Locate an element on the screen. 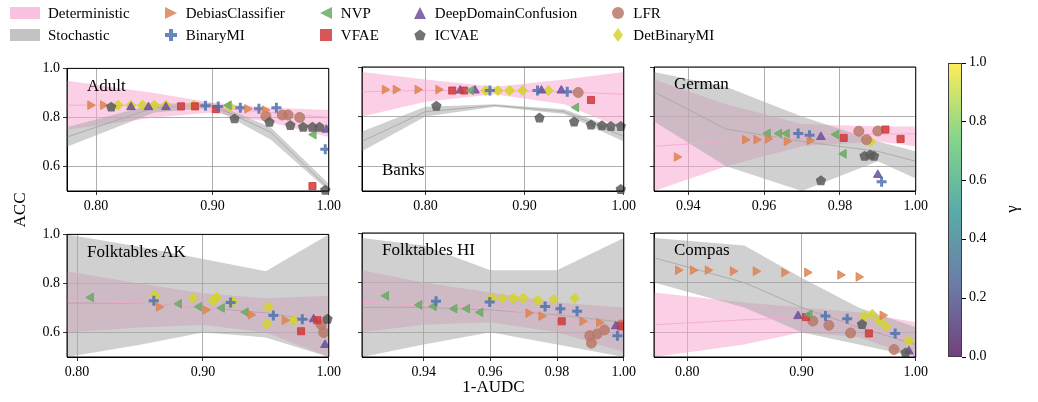 The height and width of the screenshot is (402, 1038). legend-label: DetBinaryMI is located at coordinates (674, 35).